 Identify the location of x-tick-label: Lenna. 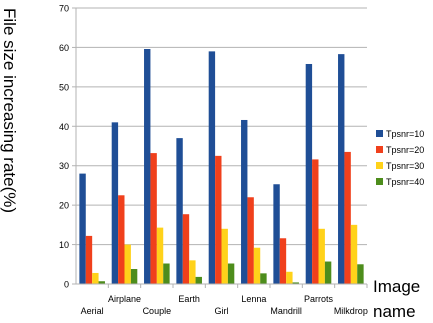
(253, 299).